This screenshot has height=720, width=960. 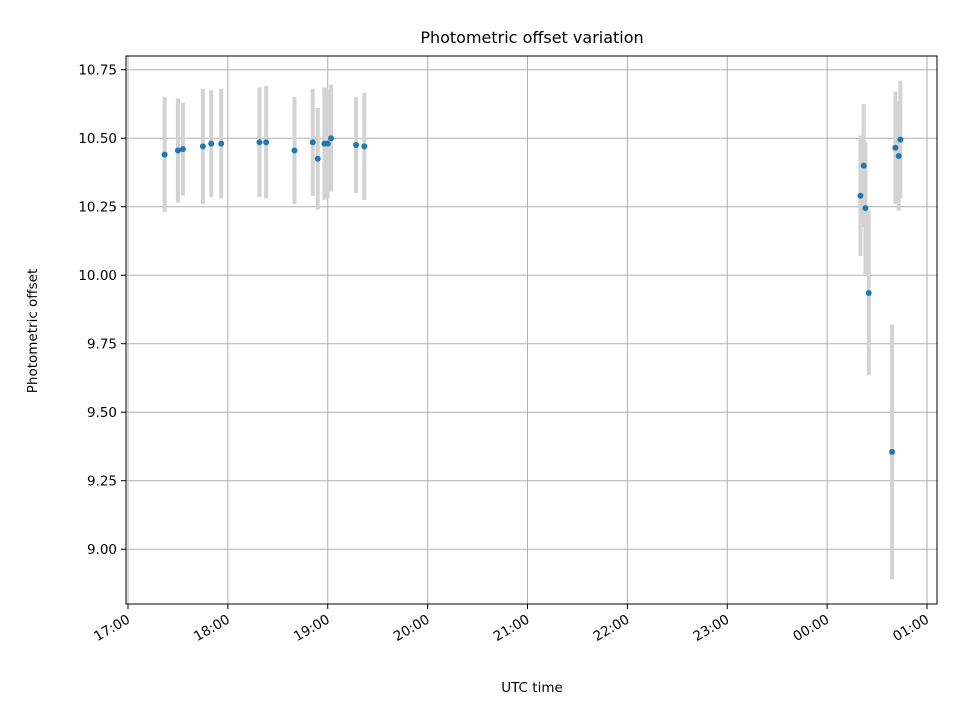 What do you see at coordinates (97, 71) in the screenshot?
I see `y-tick-label: 10.75` at bounding box center [97, 71].